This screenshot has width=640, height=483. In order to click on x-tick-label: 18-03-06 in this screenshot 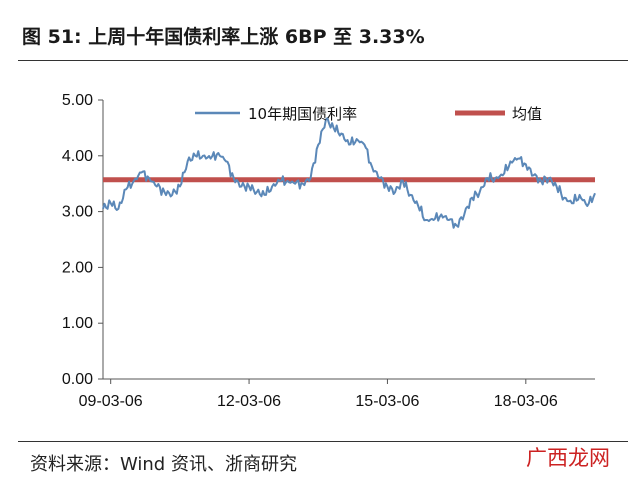, I will do `click(526, 401)`.